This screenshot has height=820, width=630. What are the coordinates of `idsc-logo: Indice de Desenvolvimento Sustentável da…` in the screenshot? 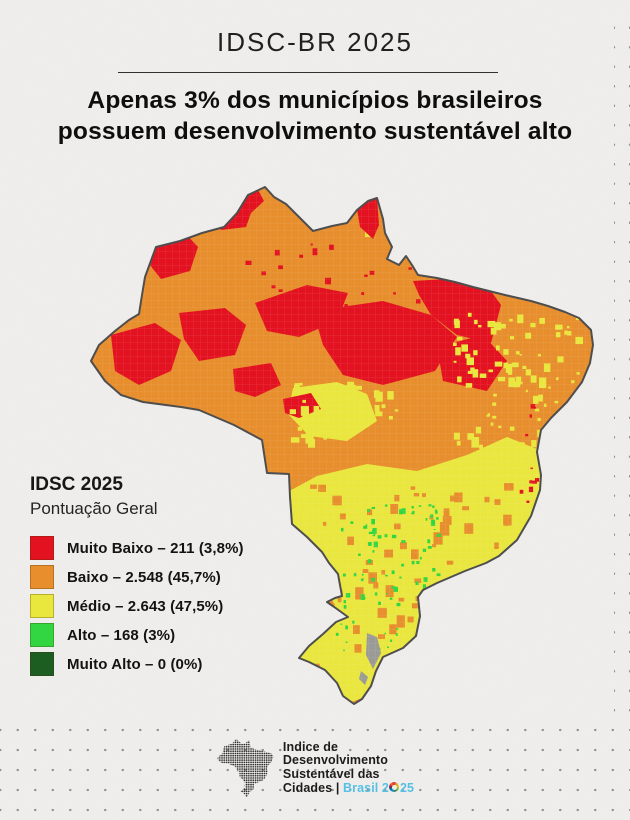 It's located at (315, 768).